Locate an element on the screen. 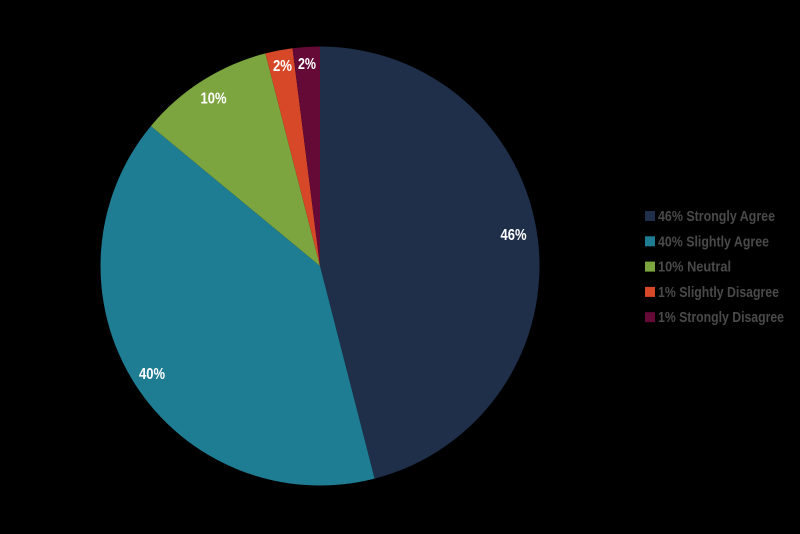 This screenshot has width=800, height=534. svg-text: 46% Strongly Agree is located at coordinates (716, 216).